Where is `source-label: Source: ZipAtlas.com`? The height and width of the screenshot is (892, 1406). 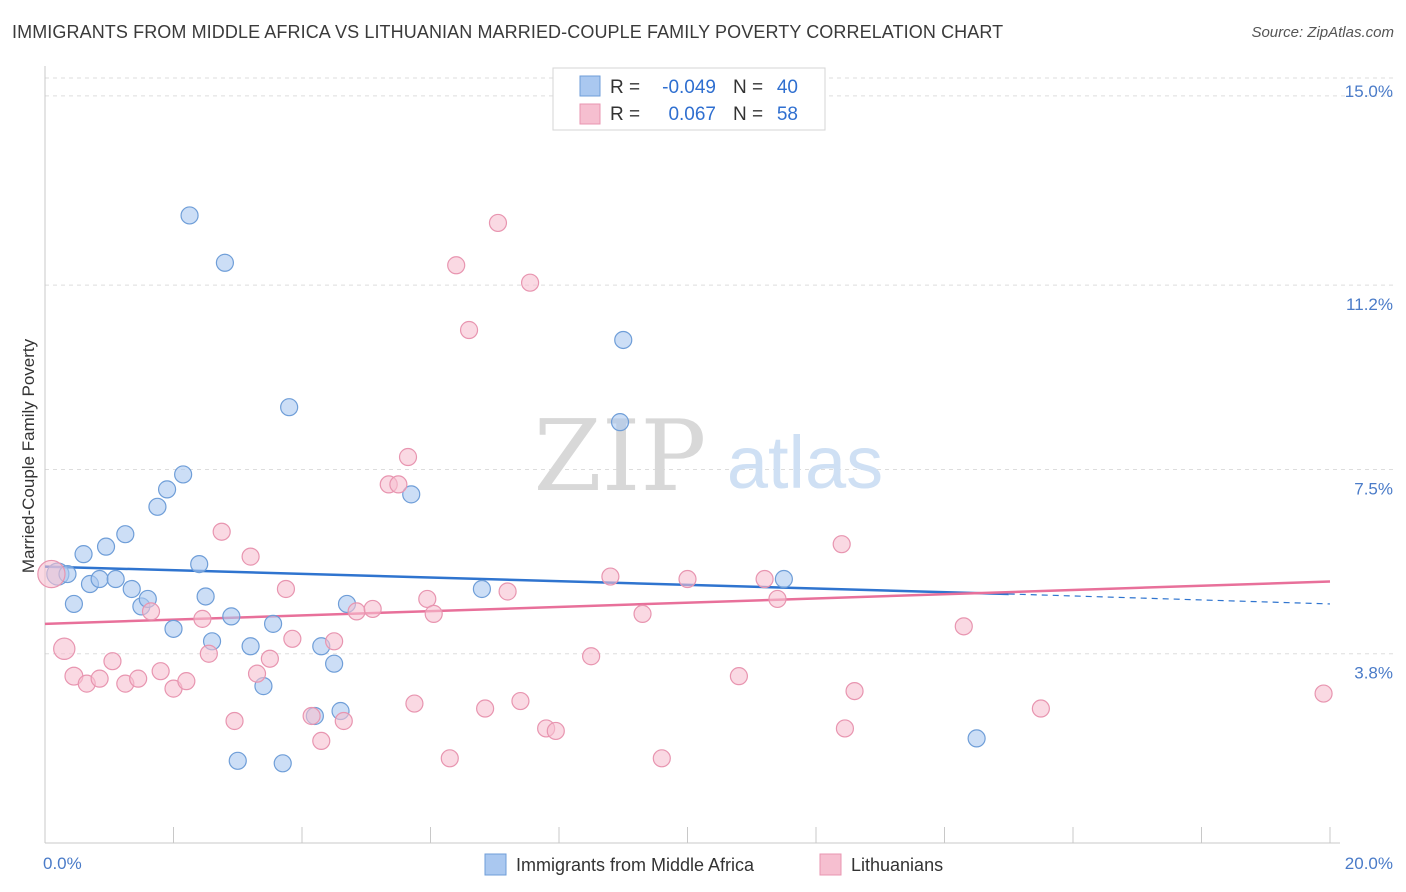
source-label: Source: ZipAtlas.com is located at coordinates (1322, 32).